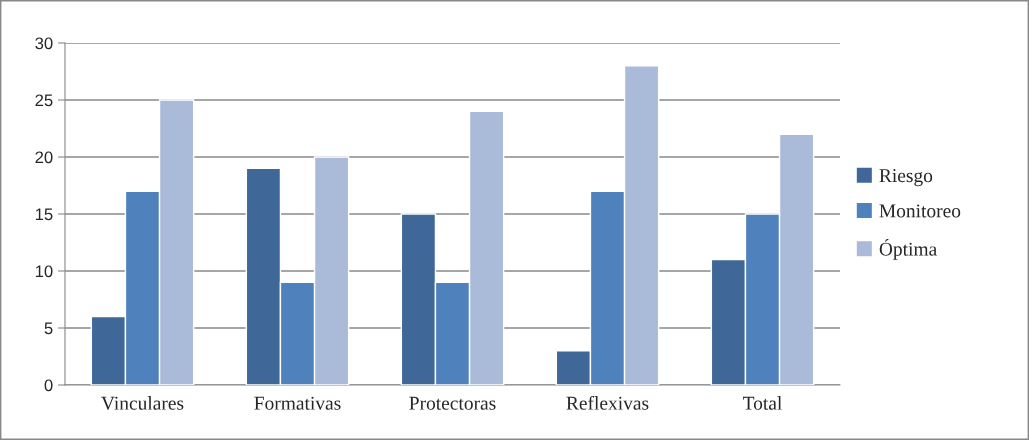  I want to click on y-tick-label: 10, so click(44, 271).